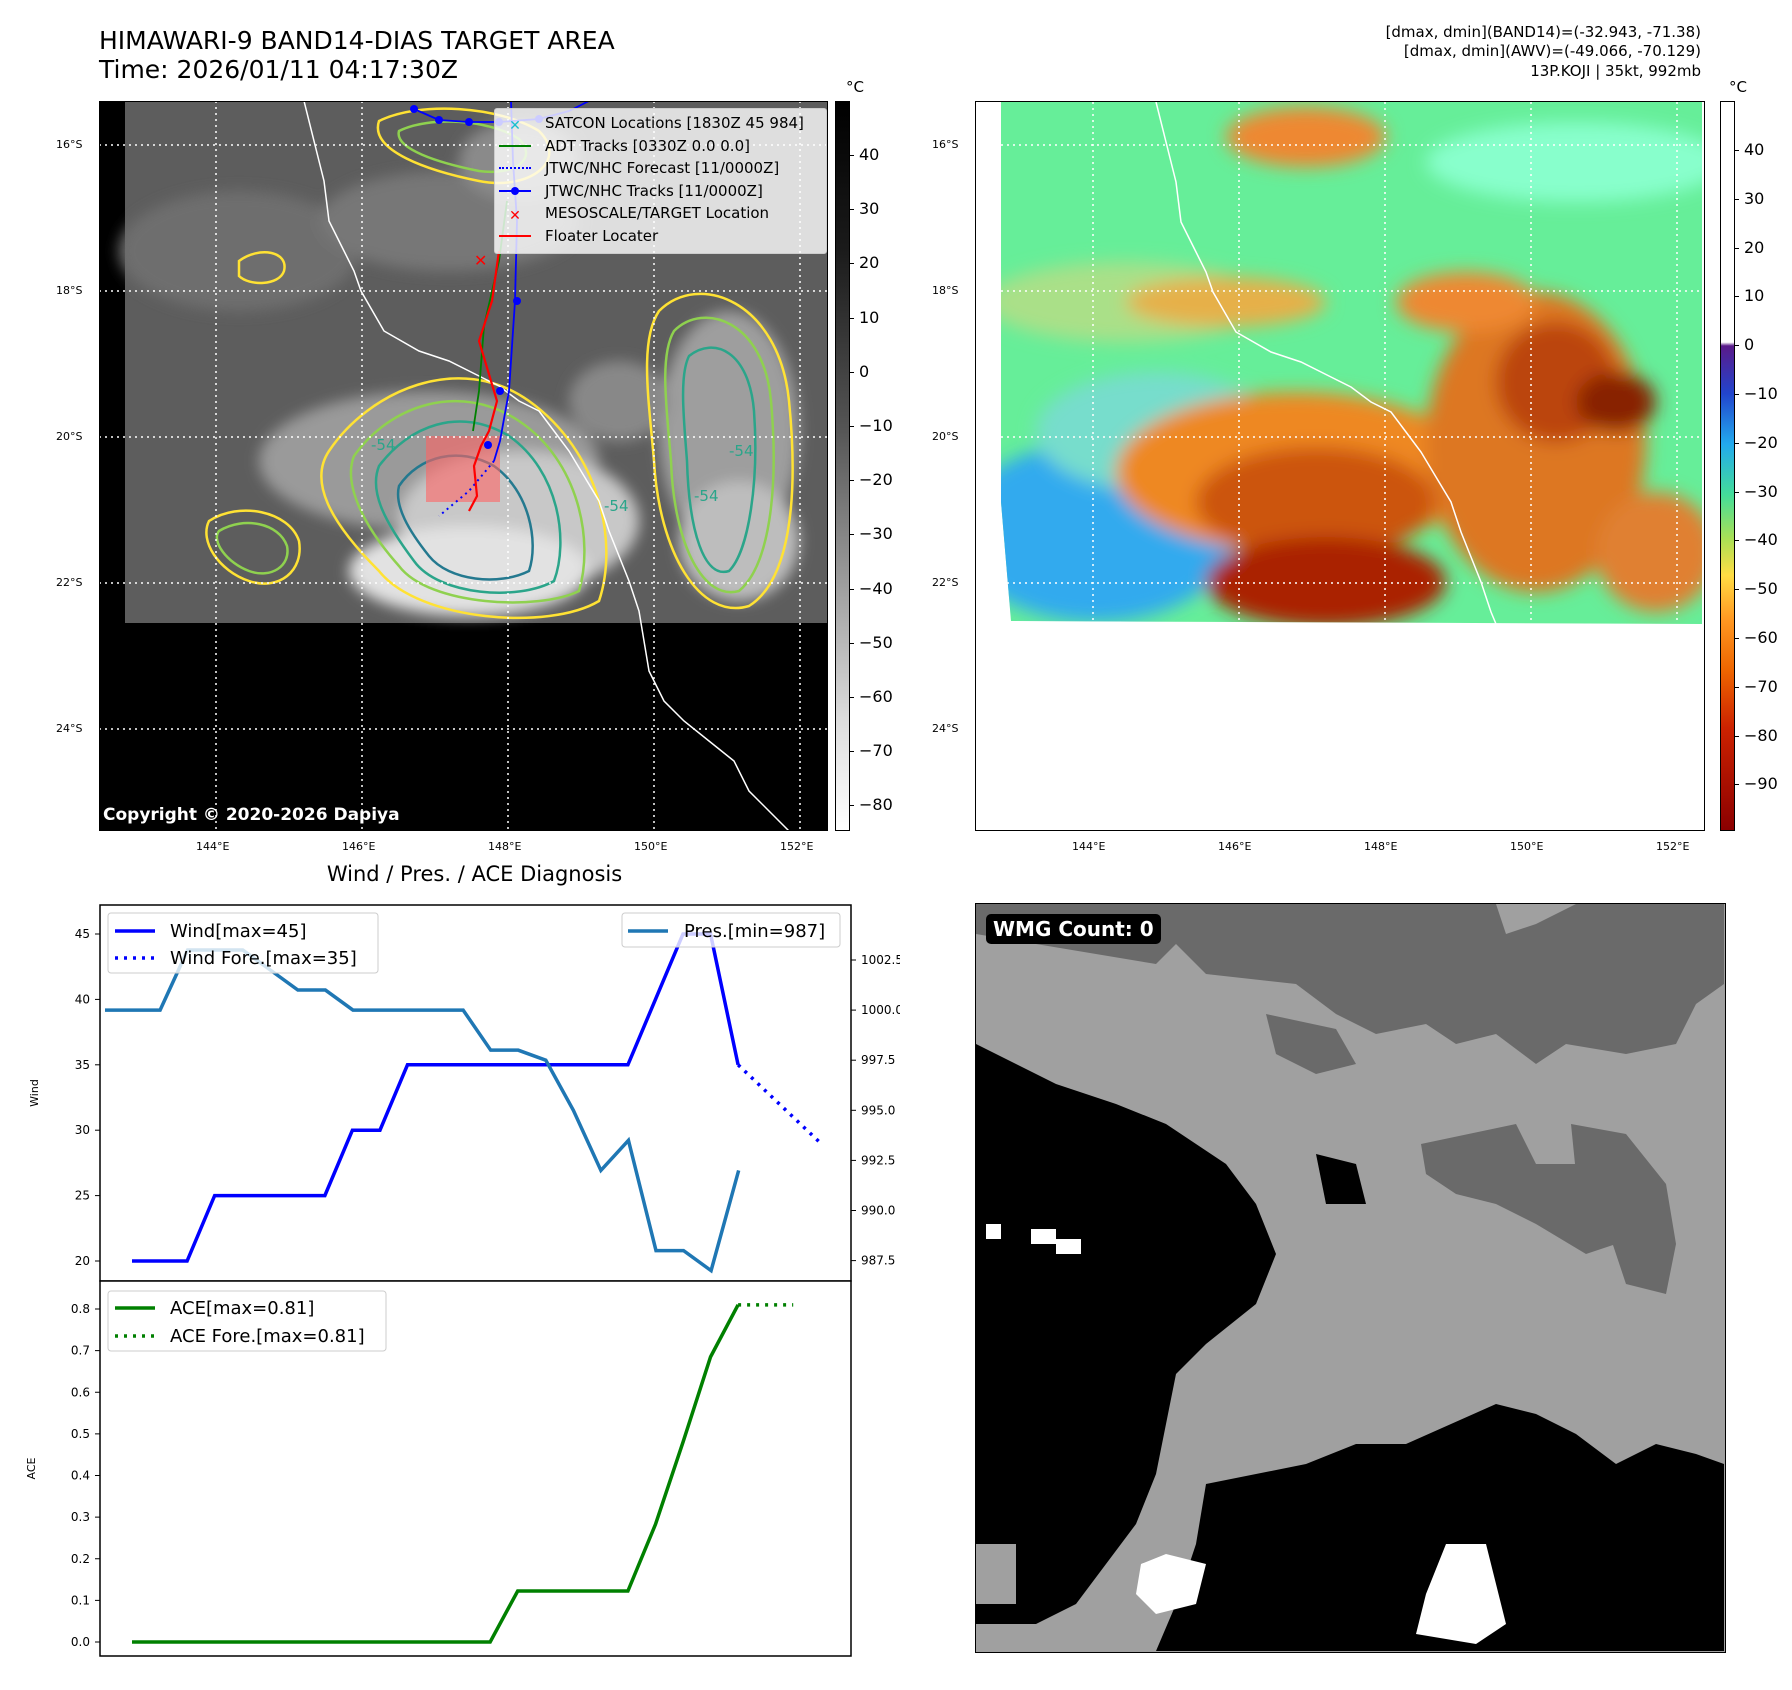 The width and height of the screenshot is (1792, 1690). What do you see at coordinates (1727, 466) in the screenshot?
I see `color-colorbar` at bounding box center [1727, 466].